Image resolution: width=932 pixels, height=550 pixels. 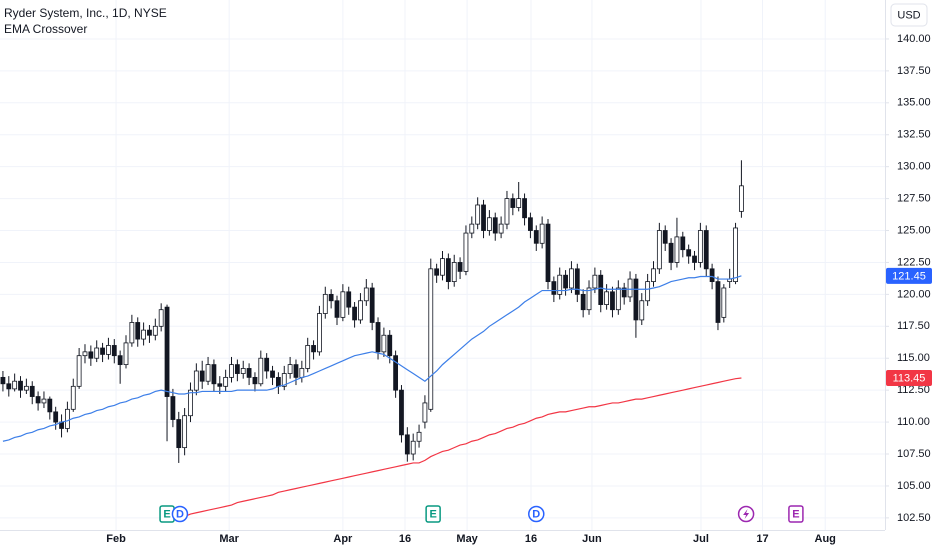 I want to click on y-tick-label: 107.50, so click(x=914, y=454).